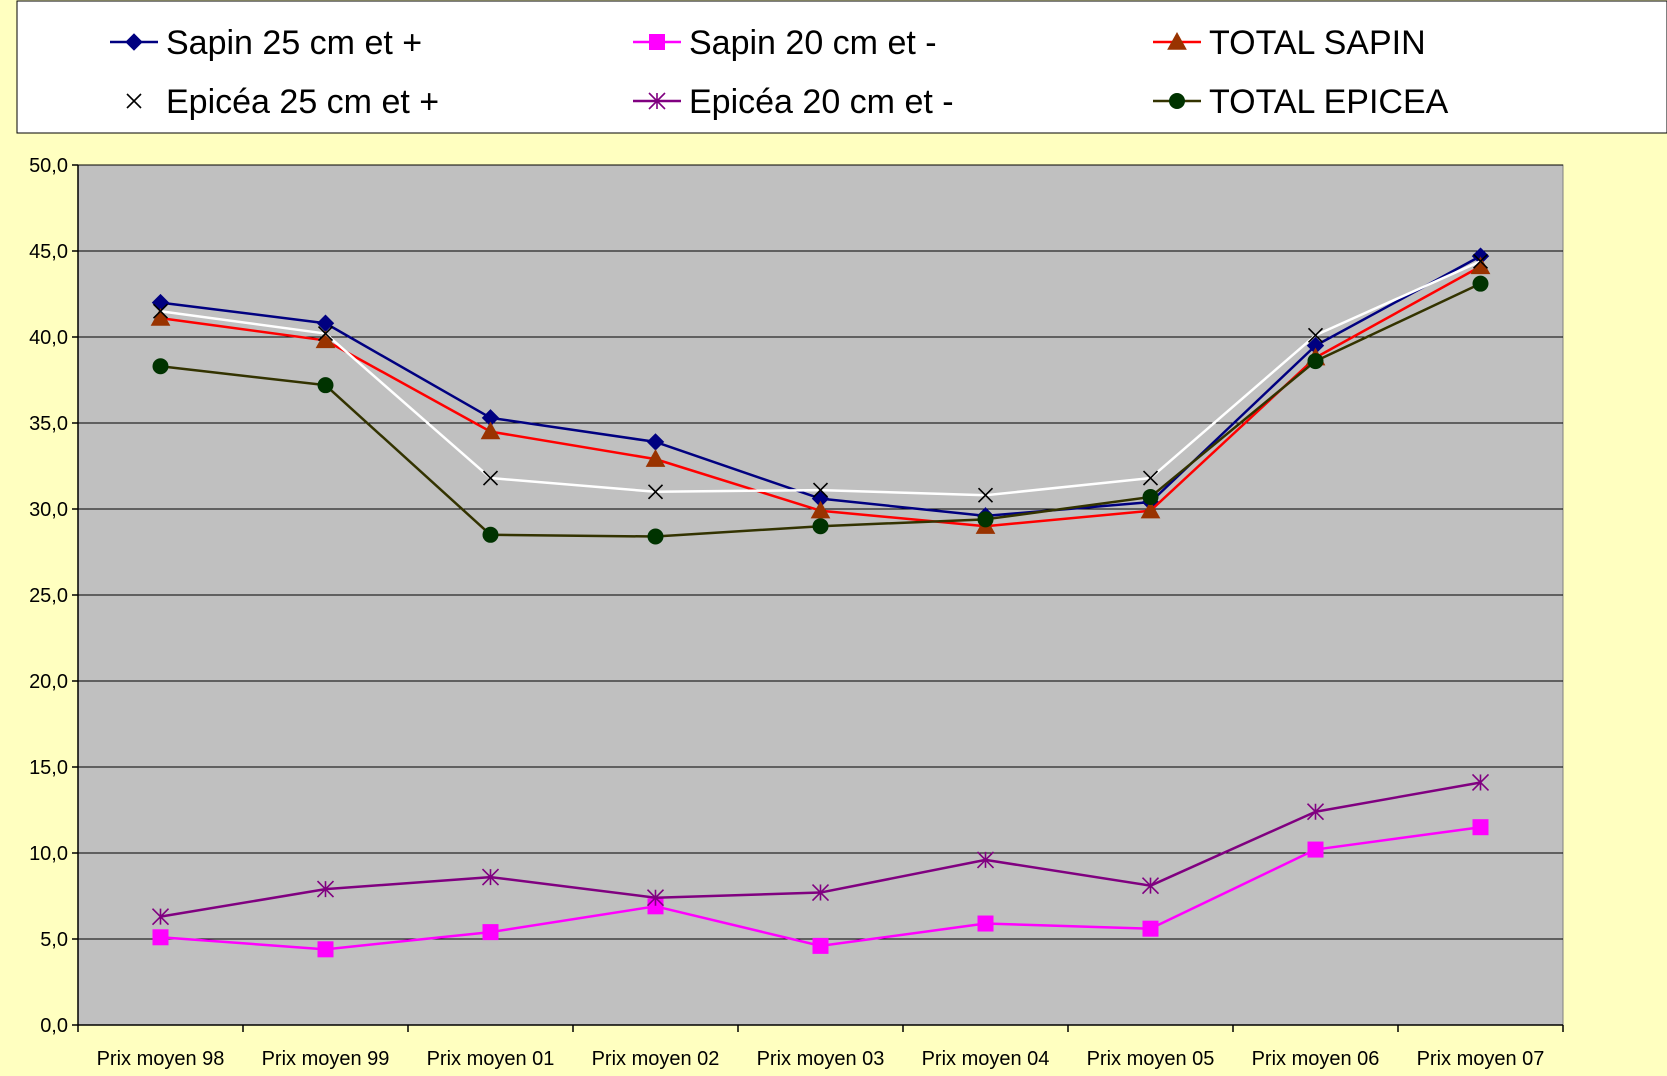 The image size is (1667, 1076). Describe the element at coordinates (48, 510) in the screenshot. I see `y-tick-label: 30,0` at that location.